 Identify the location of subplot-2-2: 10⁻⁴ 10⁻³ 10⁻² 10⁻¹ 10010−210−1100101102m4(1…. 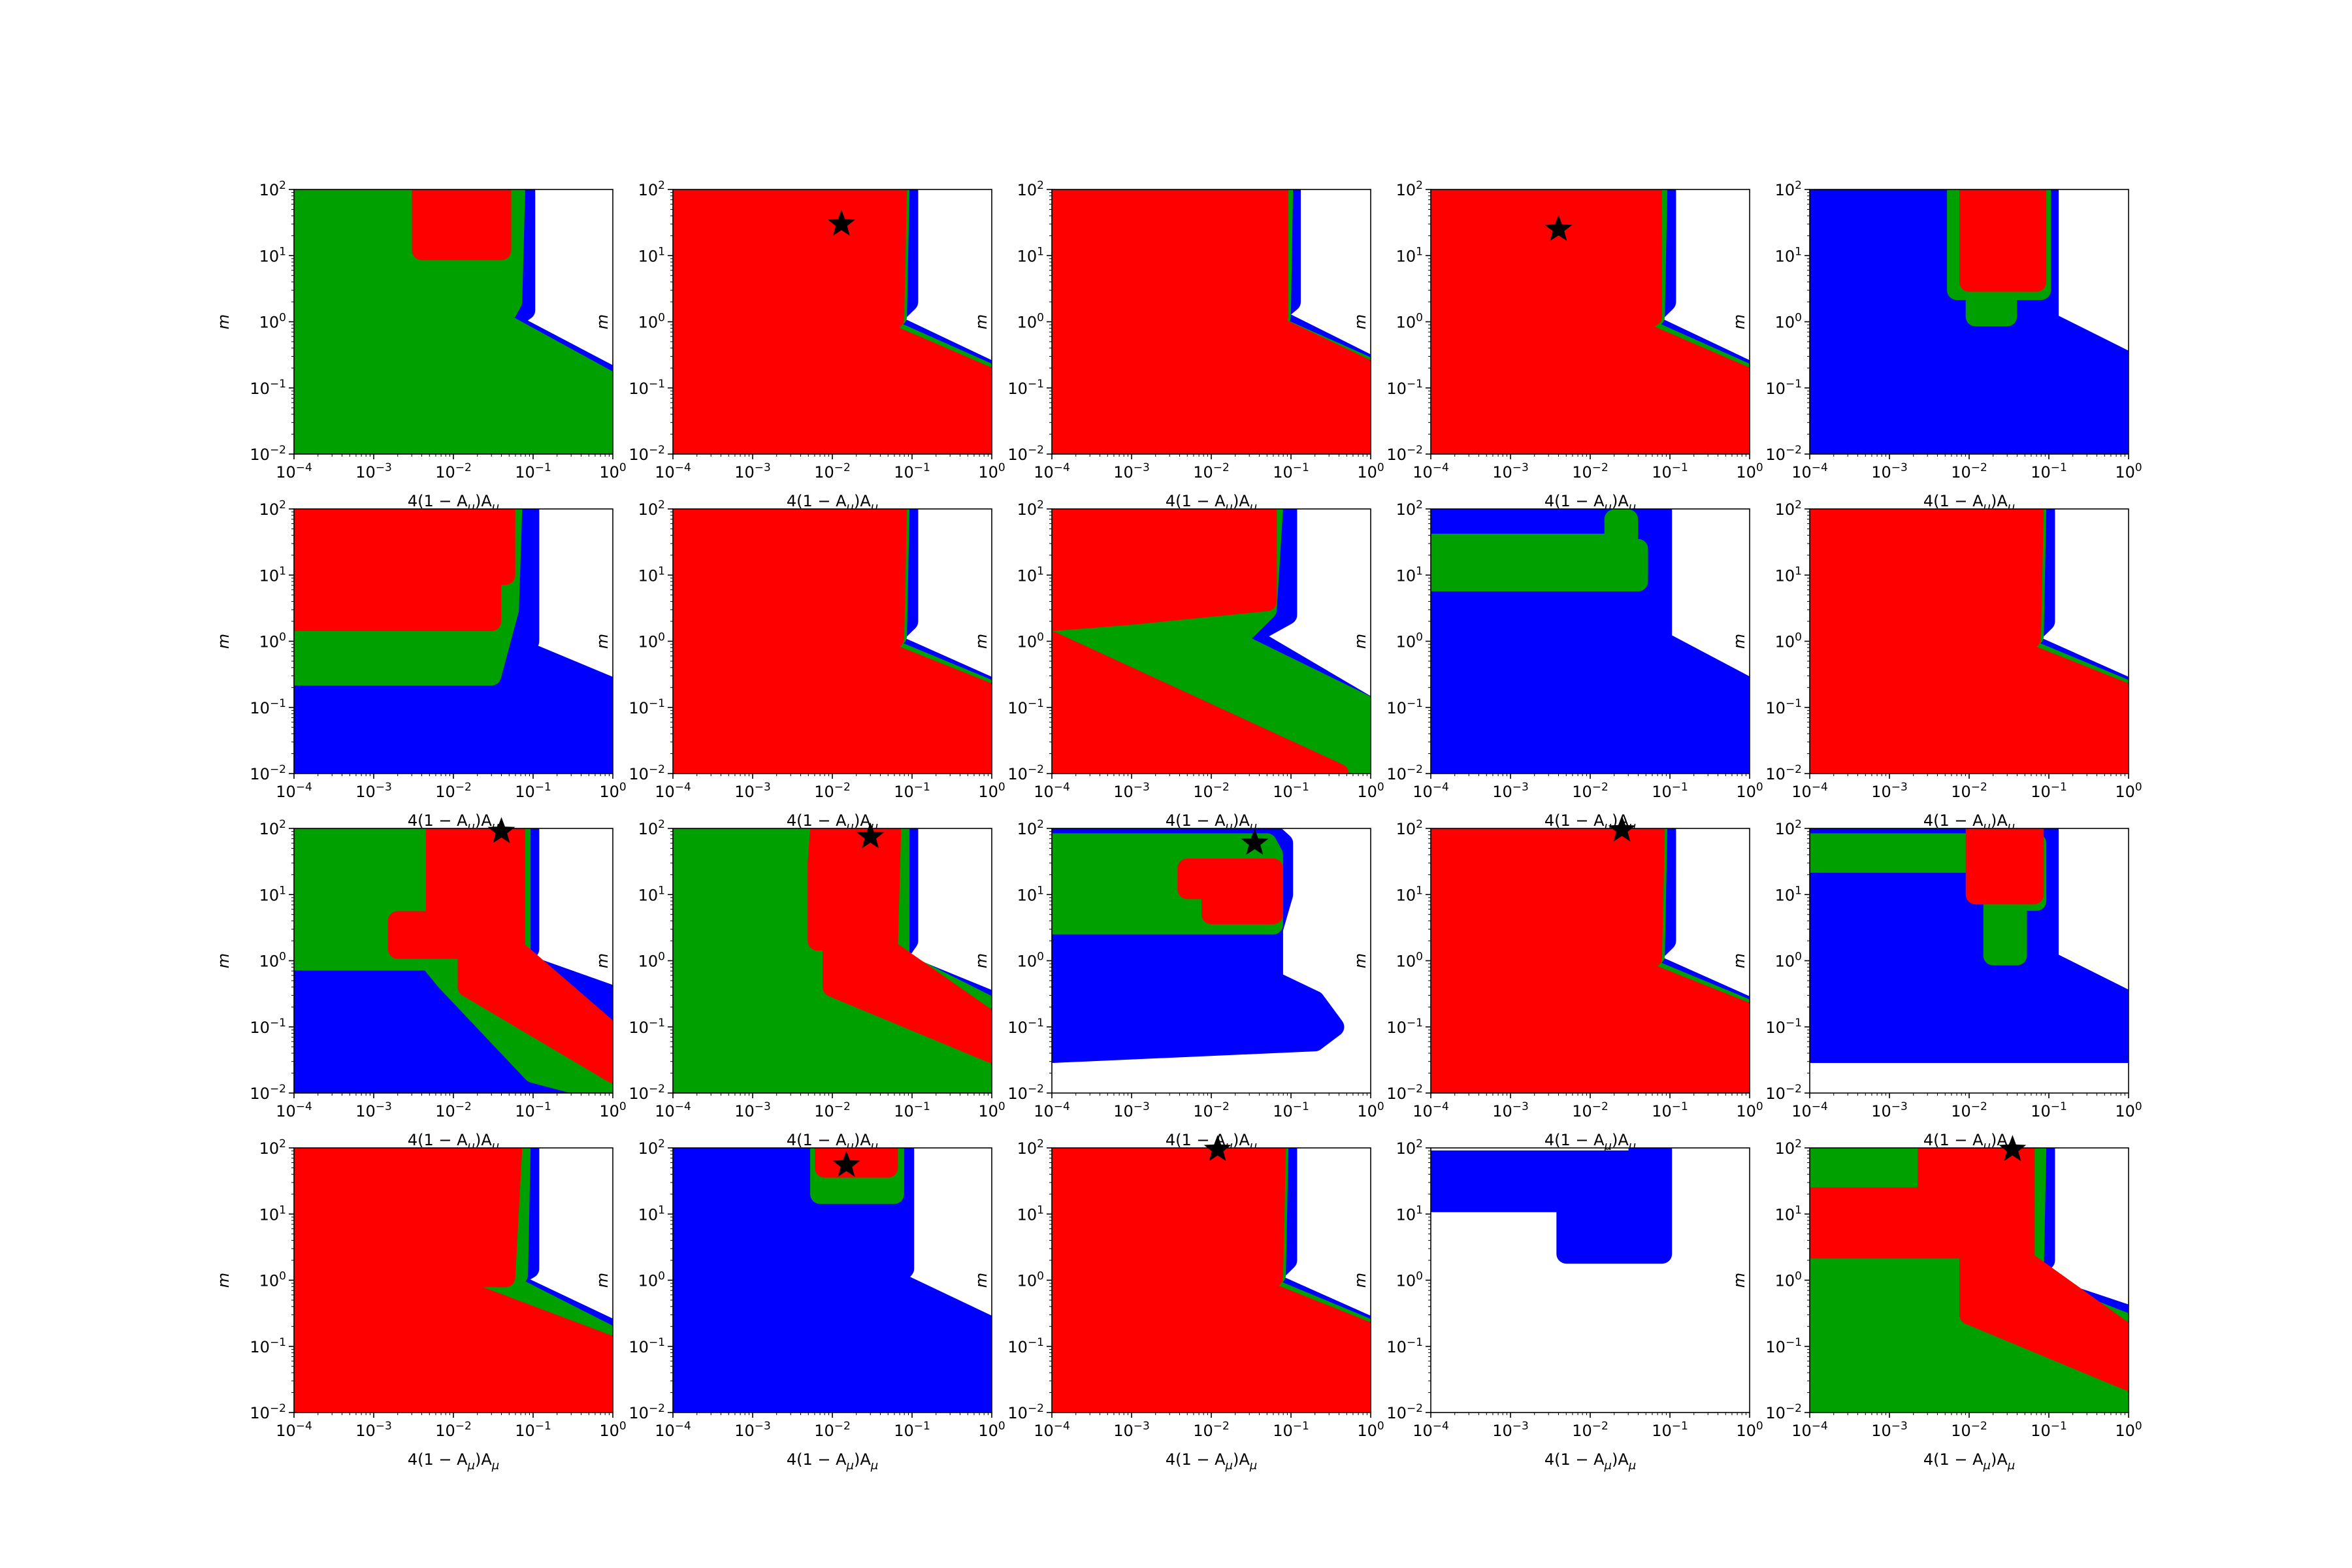
(799, 666).